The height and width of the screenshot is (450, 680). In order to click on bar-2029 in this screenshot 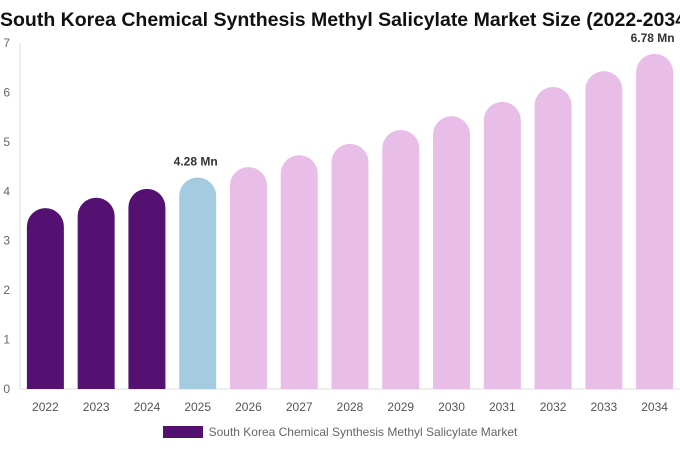, I will do `click(401, 259)`.